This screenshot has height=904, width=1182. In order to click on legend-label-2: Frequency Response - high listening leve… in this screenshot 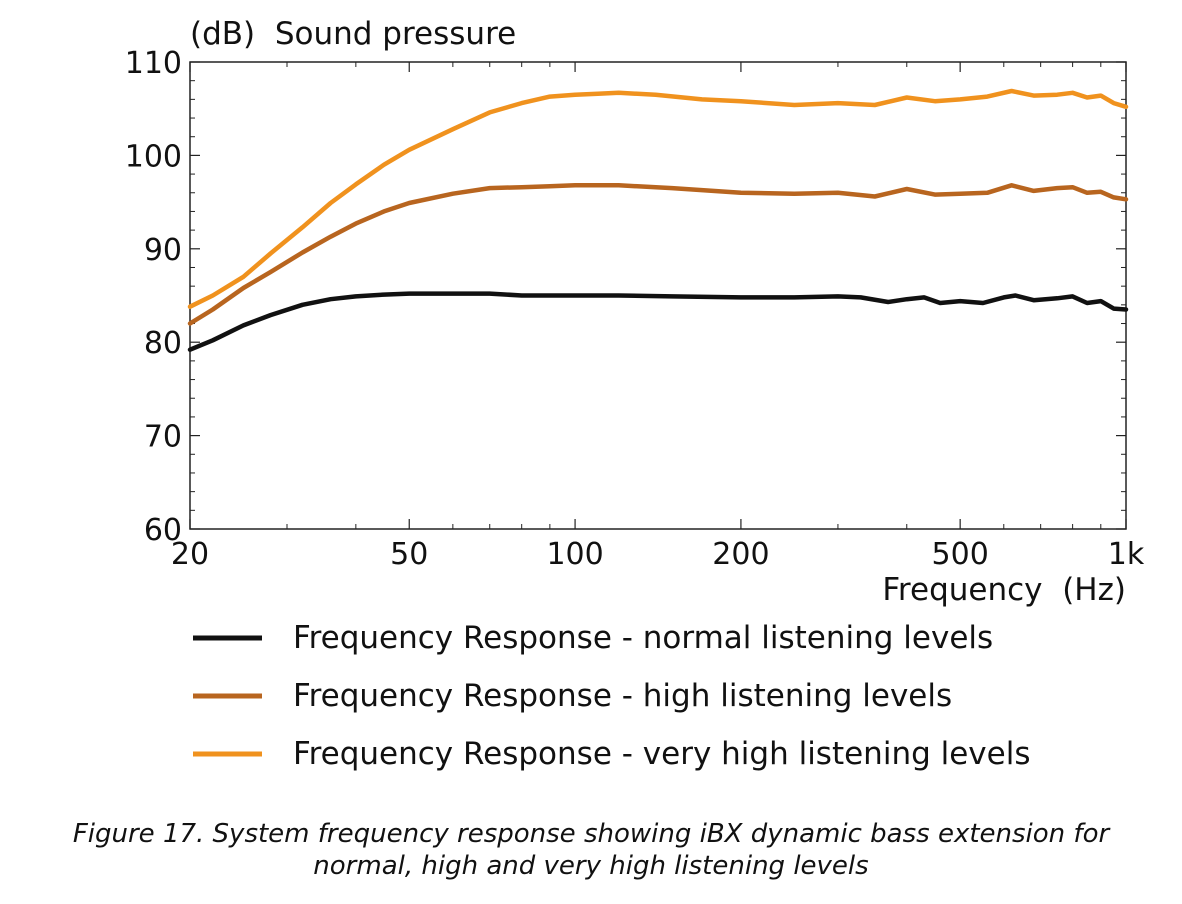, I will do `click(622, 696)`.